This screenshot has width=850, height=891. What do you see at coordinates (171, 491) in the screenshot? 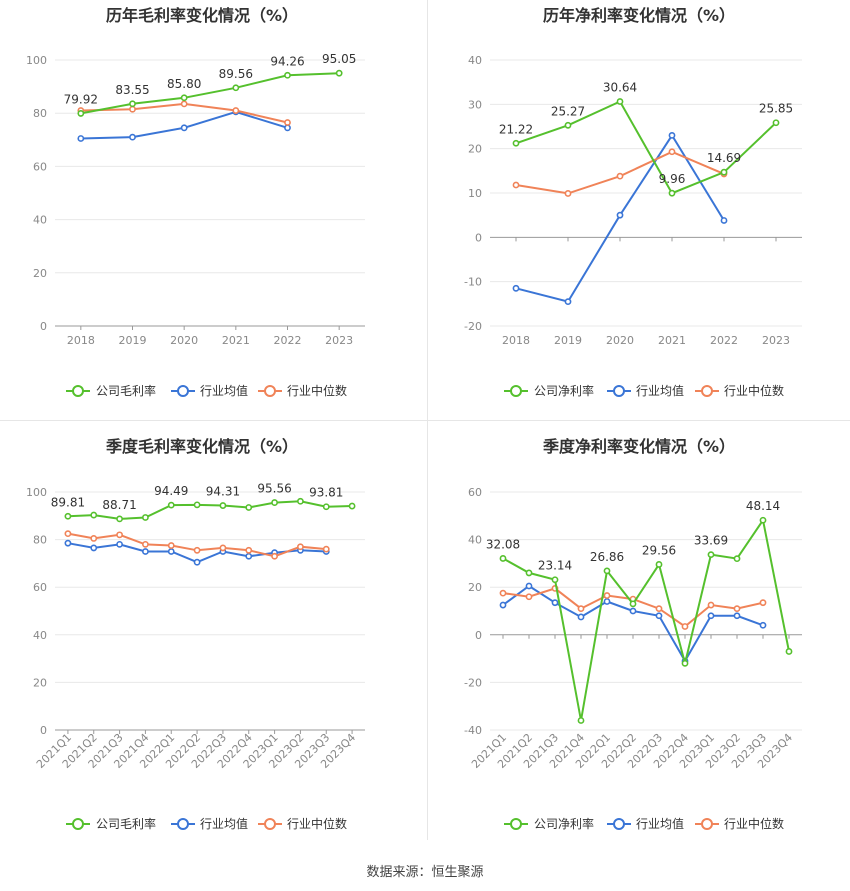
I see `data-label: 94.49` at bounding box center [171, 491].